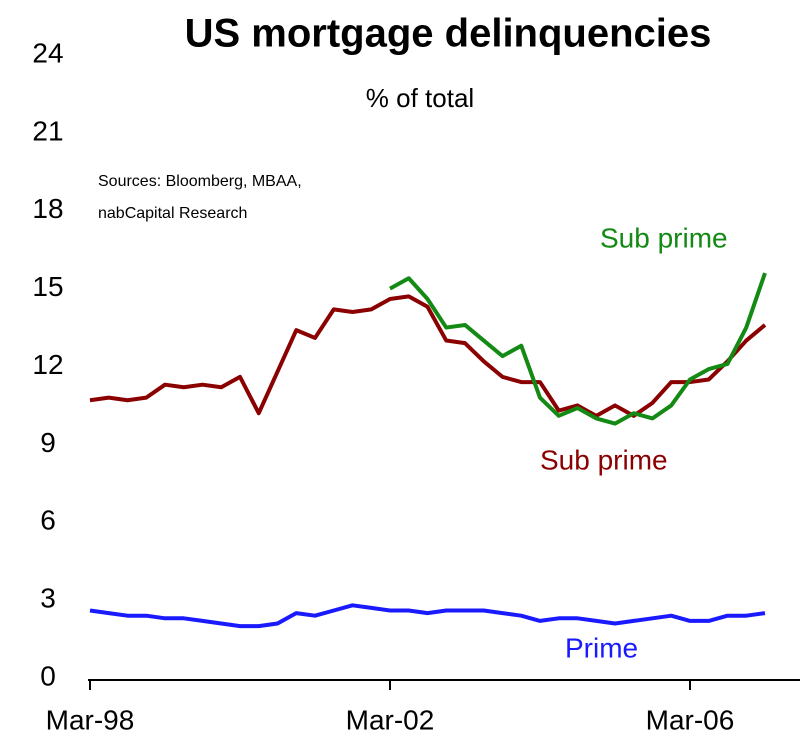 The image size is (809, 743). Describe the element at coordinates (601, 647) in the screenshot. I see `series-label: Prime` at that location.